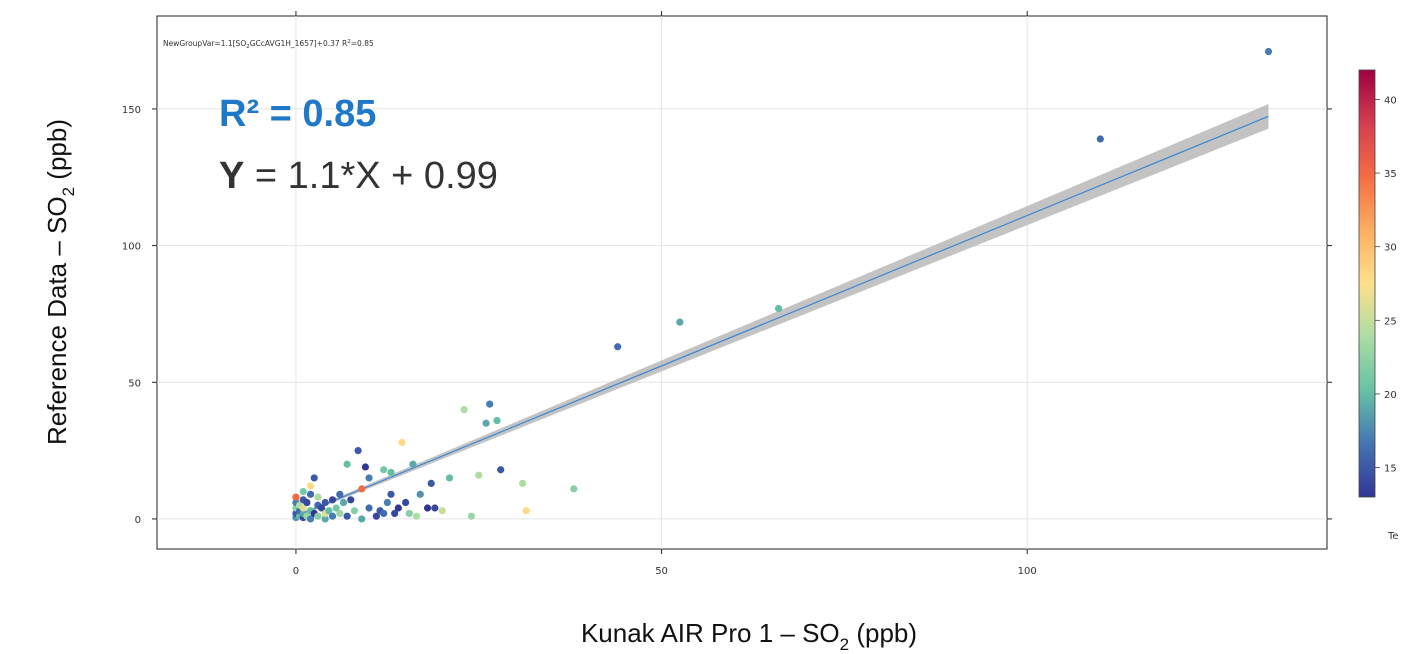 The height and width of the screenshot is (654, 1407). I want to click on y-axis-label: Reference Data – SO2 (ppb), so click(60, 282).